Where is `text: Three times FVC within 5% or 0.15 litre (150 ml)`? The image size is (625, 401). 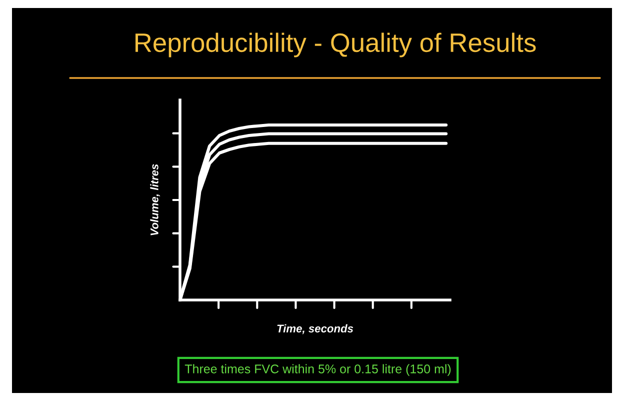
text: Three times FVC within 5% or 0.15 litre (150 ml) is located at coordinates (317, 370).